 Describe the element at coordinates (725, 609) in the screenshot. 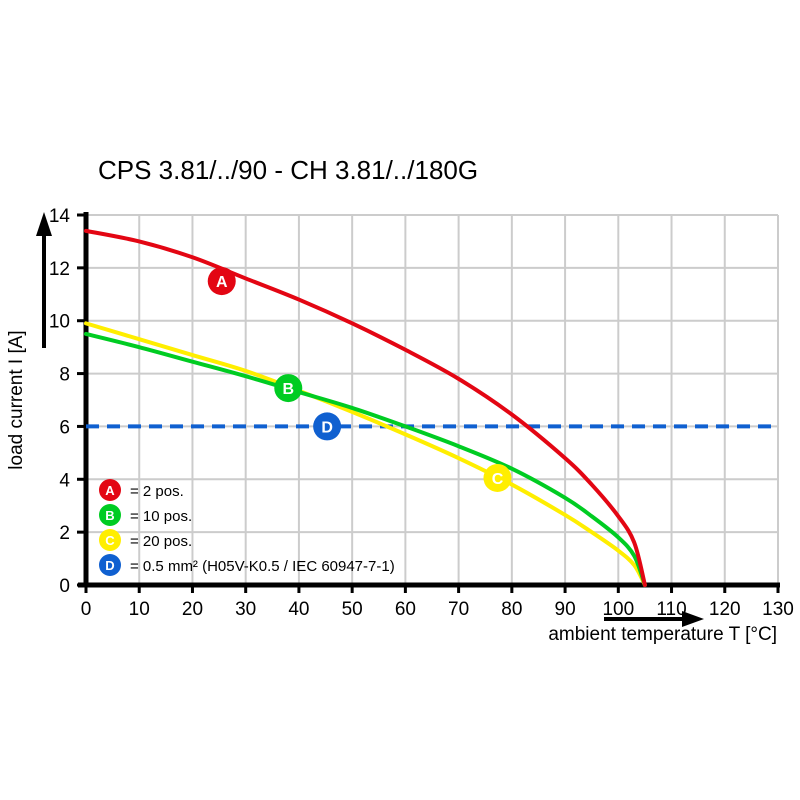

I see `x-axis-tick-label: 120` at that location.